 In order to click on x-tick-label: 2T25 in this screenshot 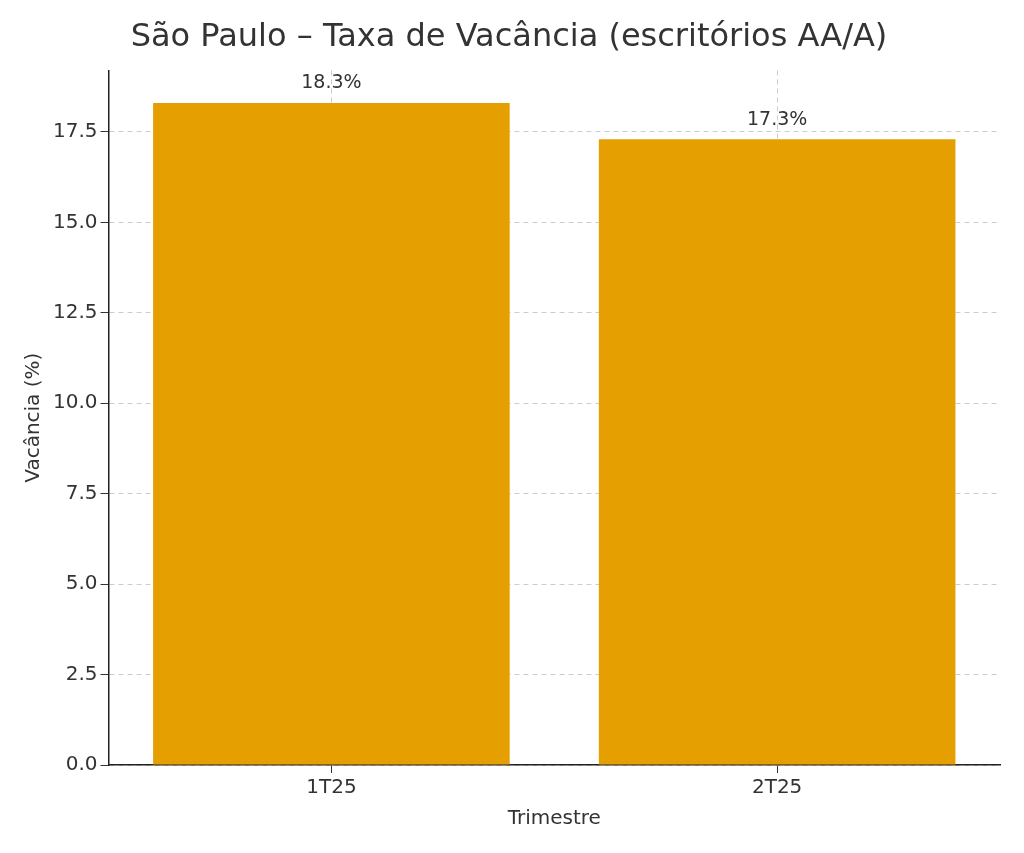, I will do `click(777, 786)`.